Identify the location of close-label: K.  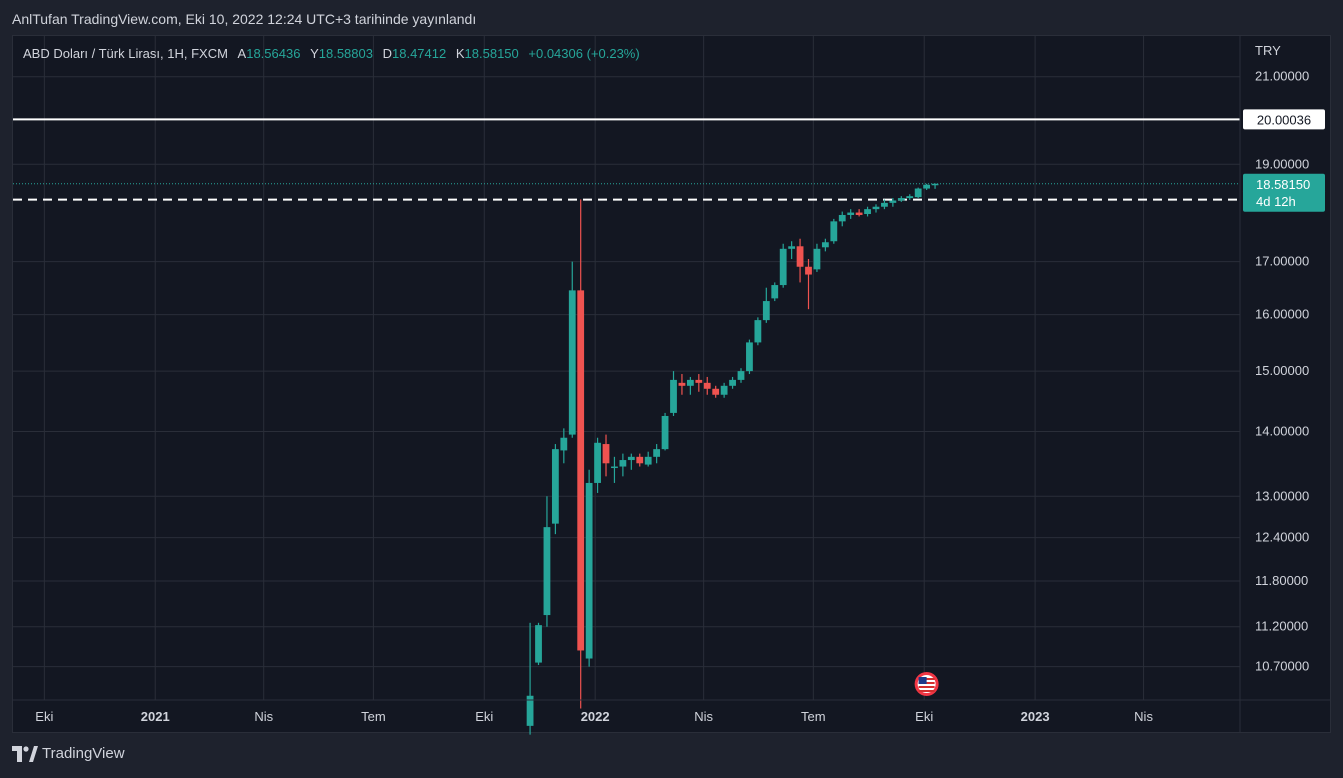
(460, 53).